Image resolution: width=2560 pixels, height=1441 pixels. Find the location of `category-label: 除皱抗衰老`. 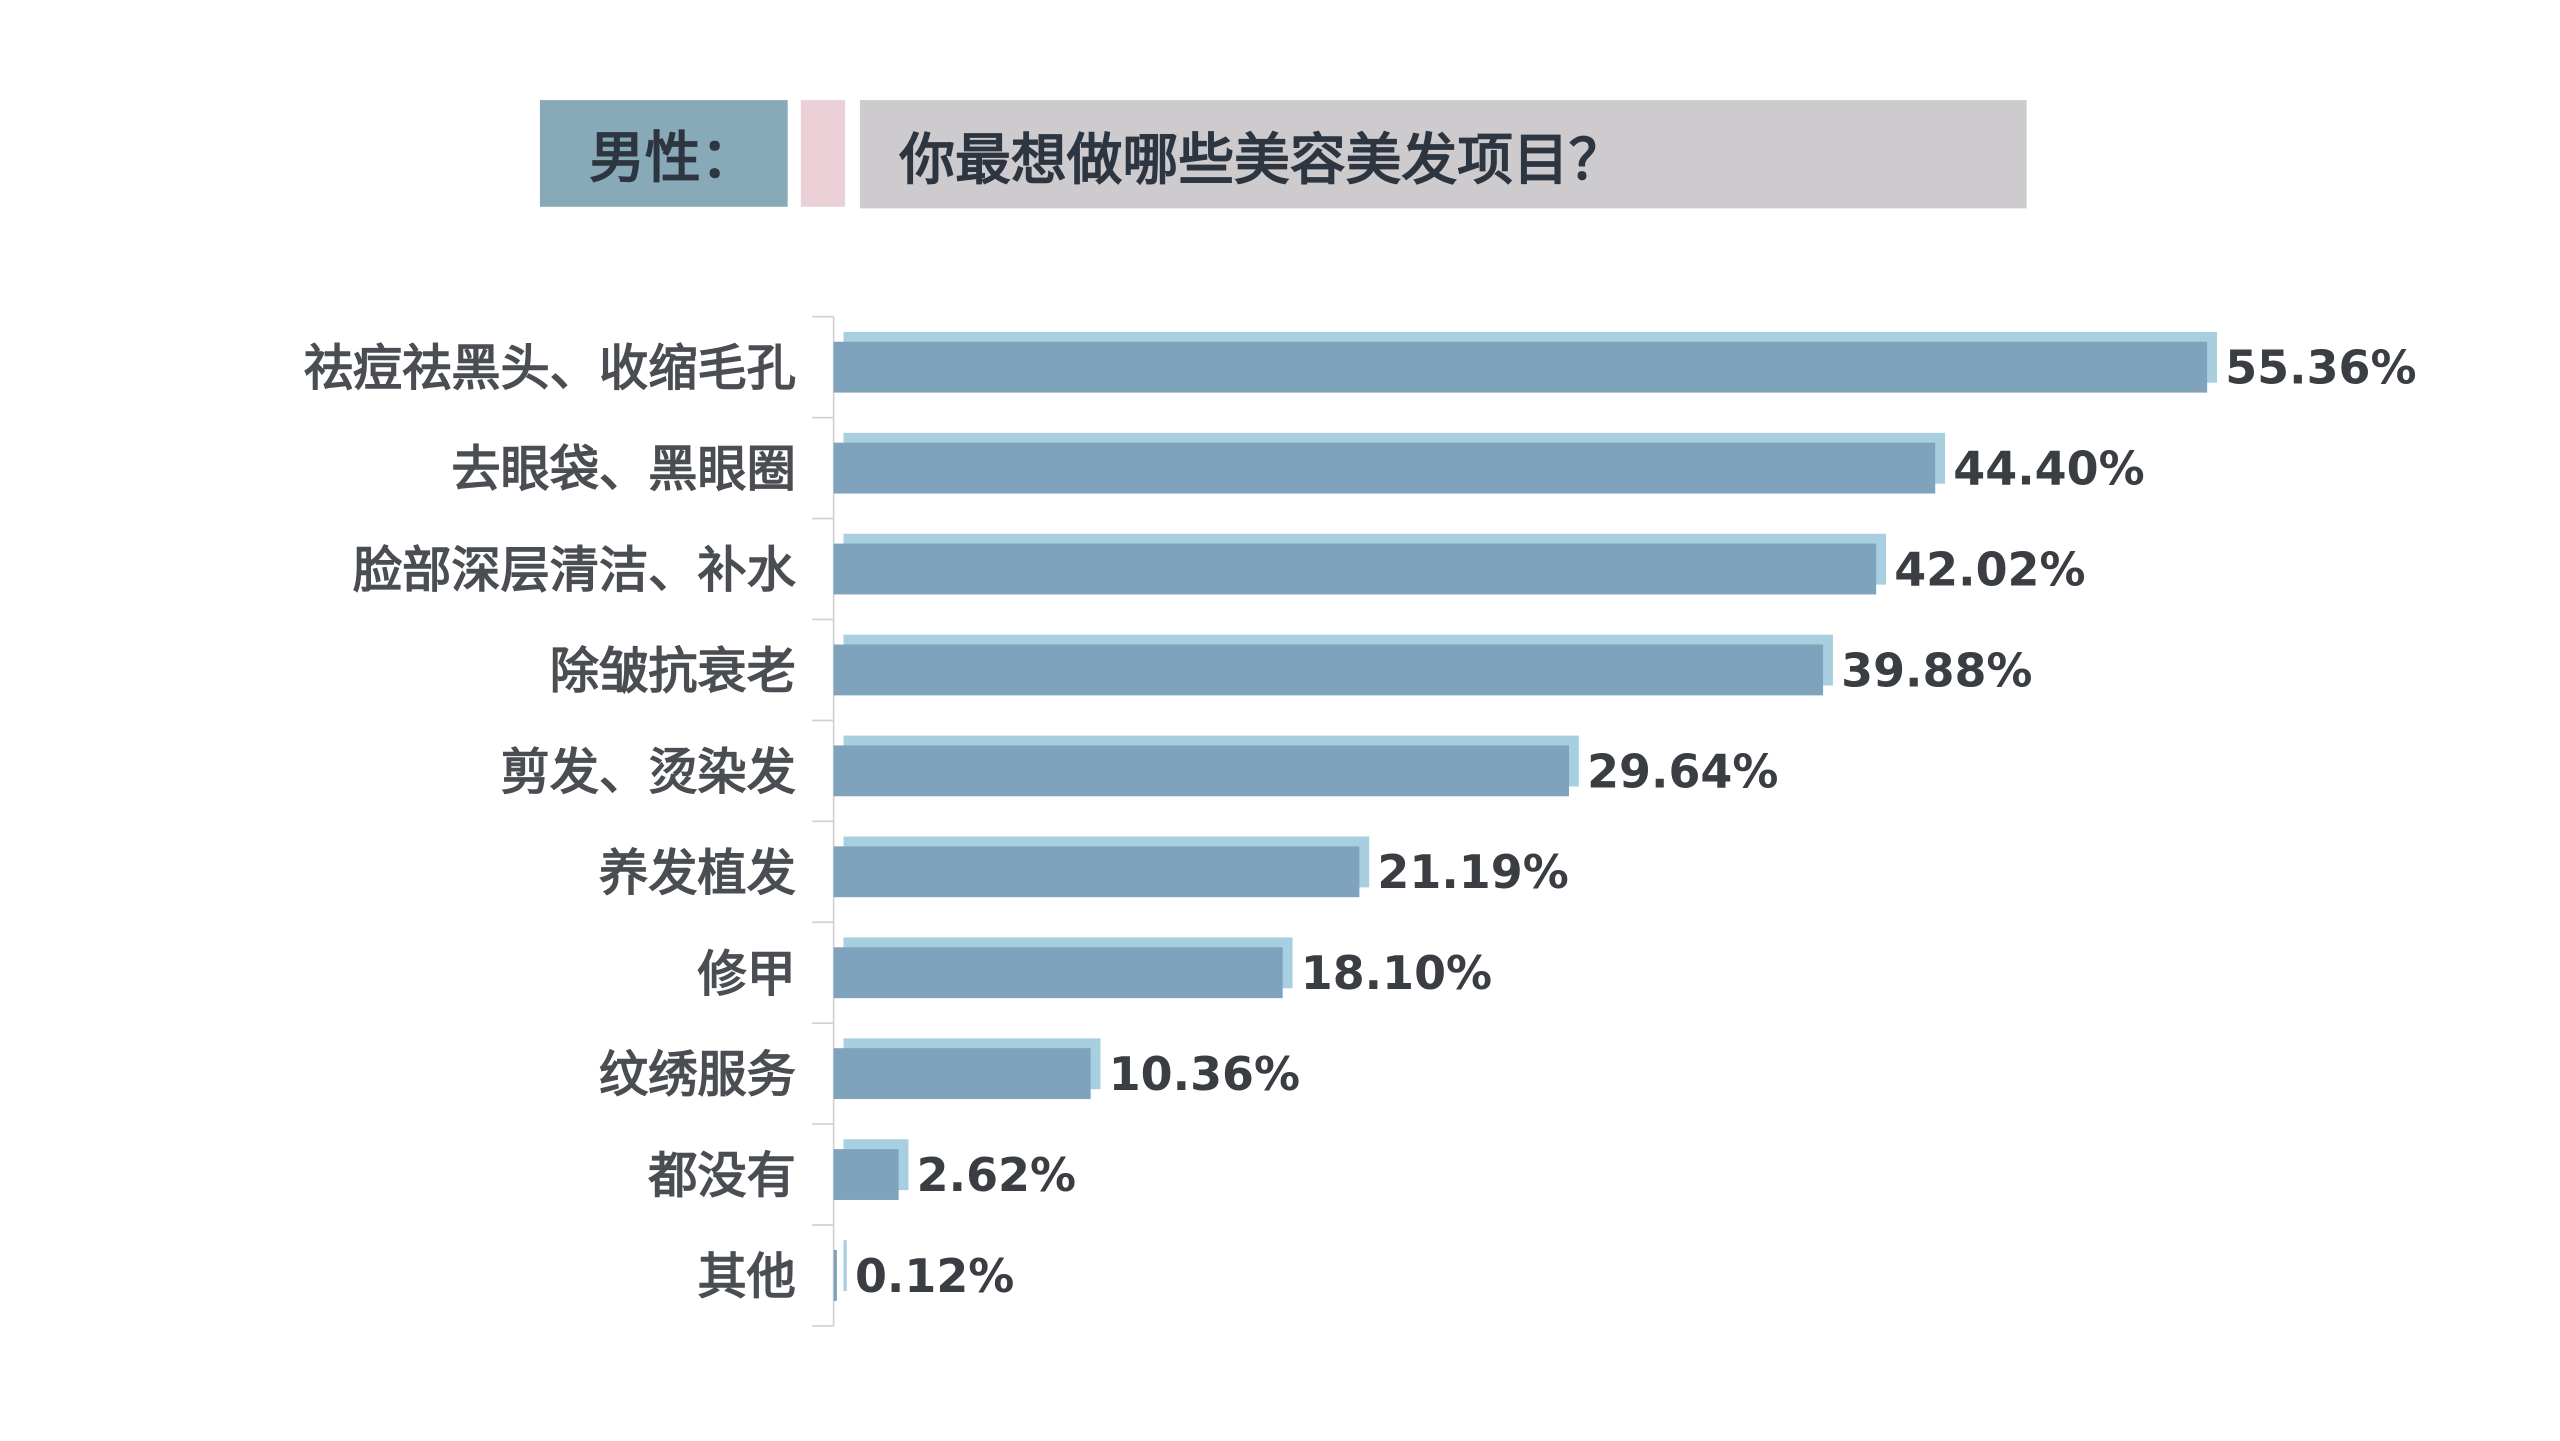

category-label: 除皱抗衰老 is located at coordinates (673, 671).